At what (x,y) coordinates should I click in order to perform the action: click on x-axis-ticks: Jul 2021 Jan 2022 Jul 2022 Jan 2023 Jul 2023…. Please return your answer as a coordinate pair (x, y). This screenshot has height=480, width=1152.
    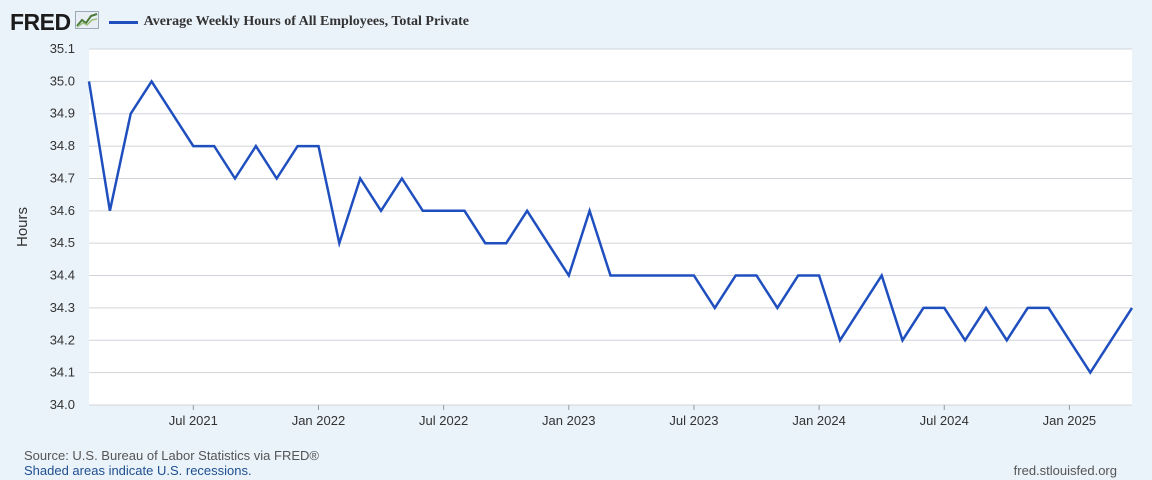
    Looking at the image, I should click on (632, 416).